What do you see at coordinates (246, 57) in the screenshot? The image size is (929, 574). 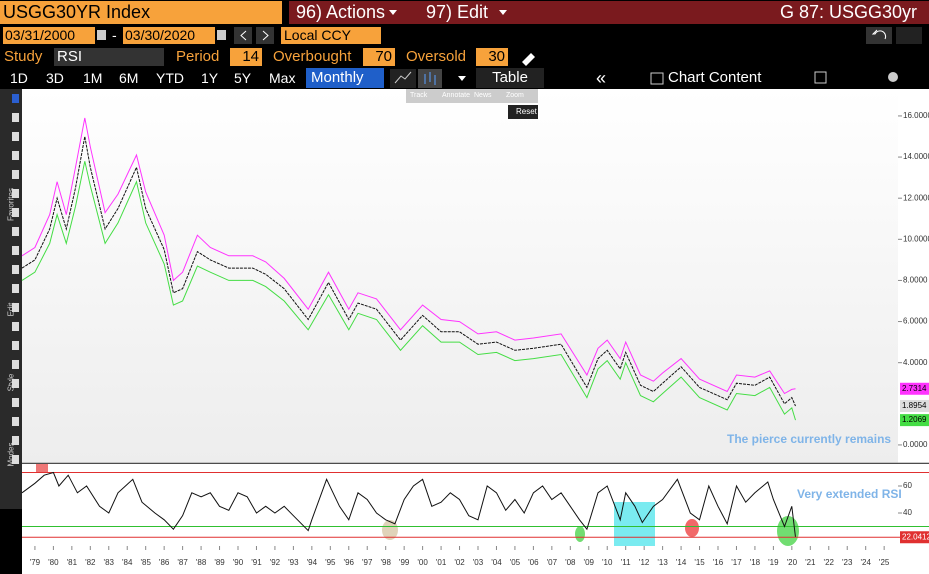 I see `period-input: 14` at bounding box center [246, 57].